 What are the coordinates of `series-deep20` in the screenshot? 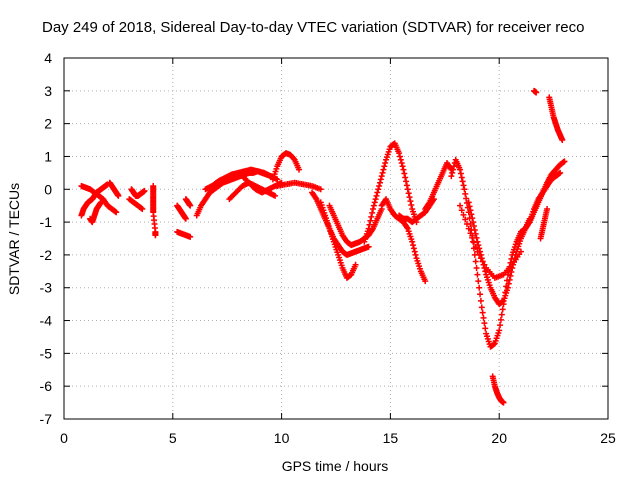 It's located at (498, 389).